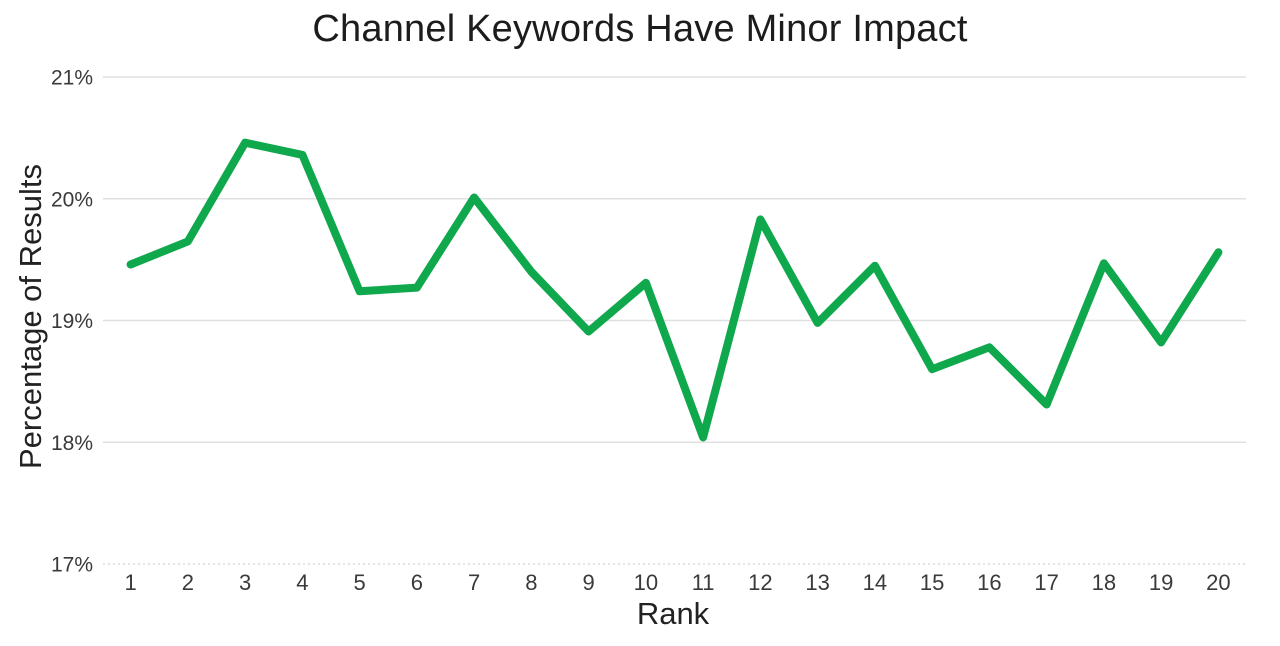 The width and height of the screenshot is (1280, 646). Describe the element at coordinates (646, 582) in the screenshot. I see `x-tick-label: 10` at that location.